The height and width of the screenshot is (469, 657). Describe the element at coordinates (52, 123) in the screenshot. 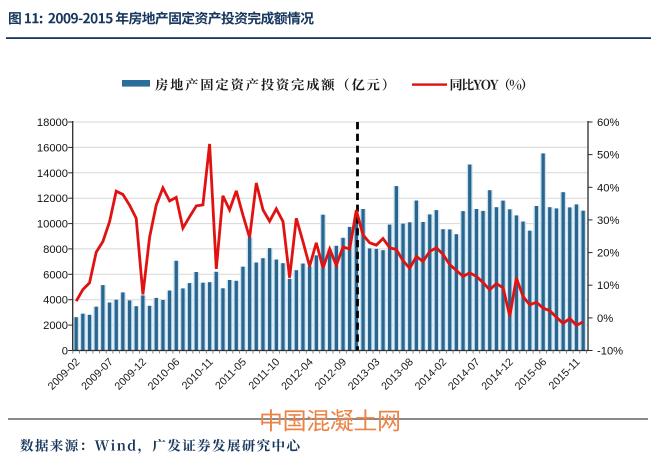

I see `svg-text: 18000` at that location.